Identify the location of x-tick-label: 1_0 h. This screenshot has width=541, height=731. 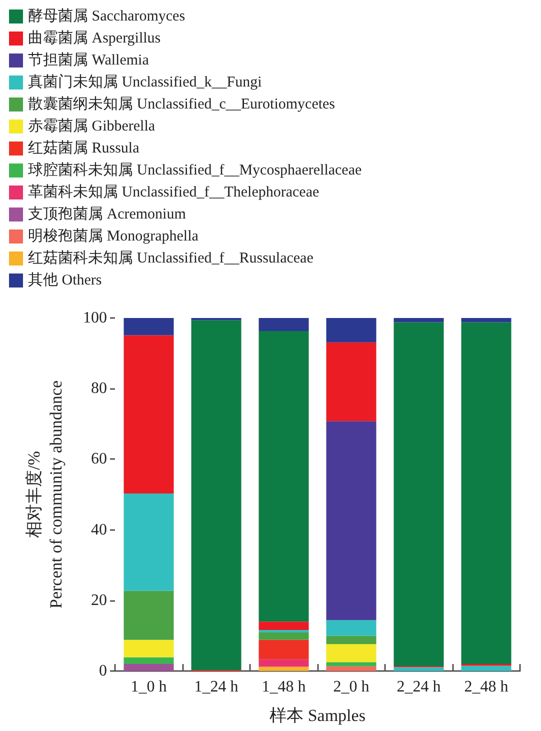
(148, 687).